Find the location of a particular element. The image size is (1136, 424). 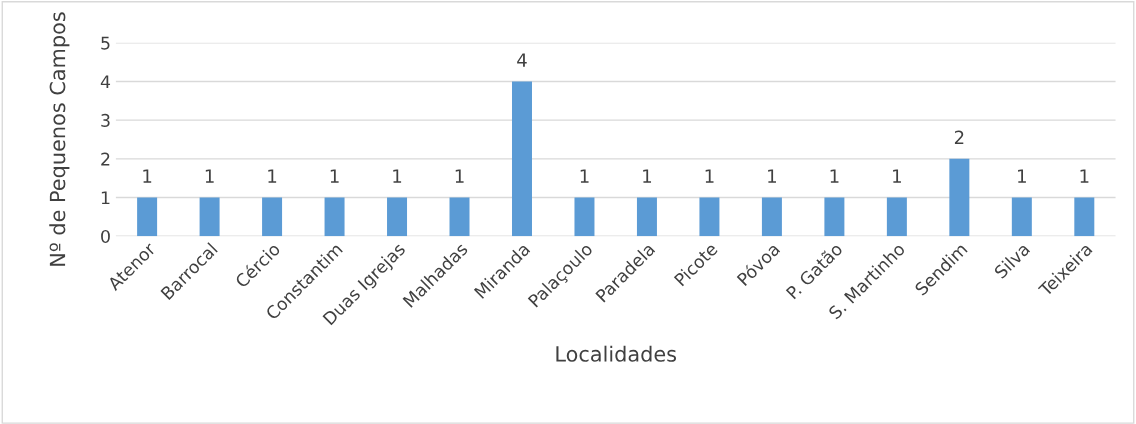

x-axis-title: Localidades is located at coordinates (616, 353).